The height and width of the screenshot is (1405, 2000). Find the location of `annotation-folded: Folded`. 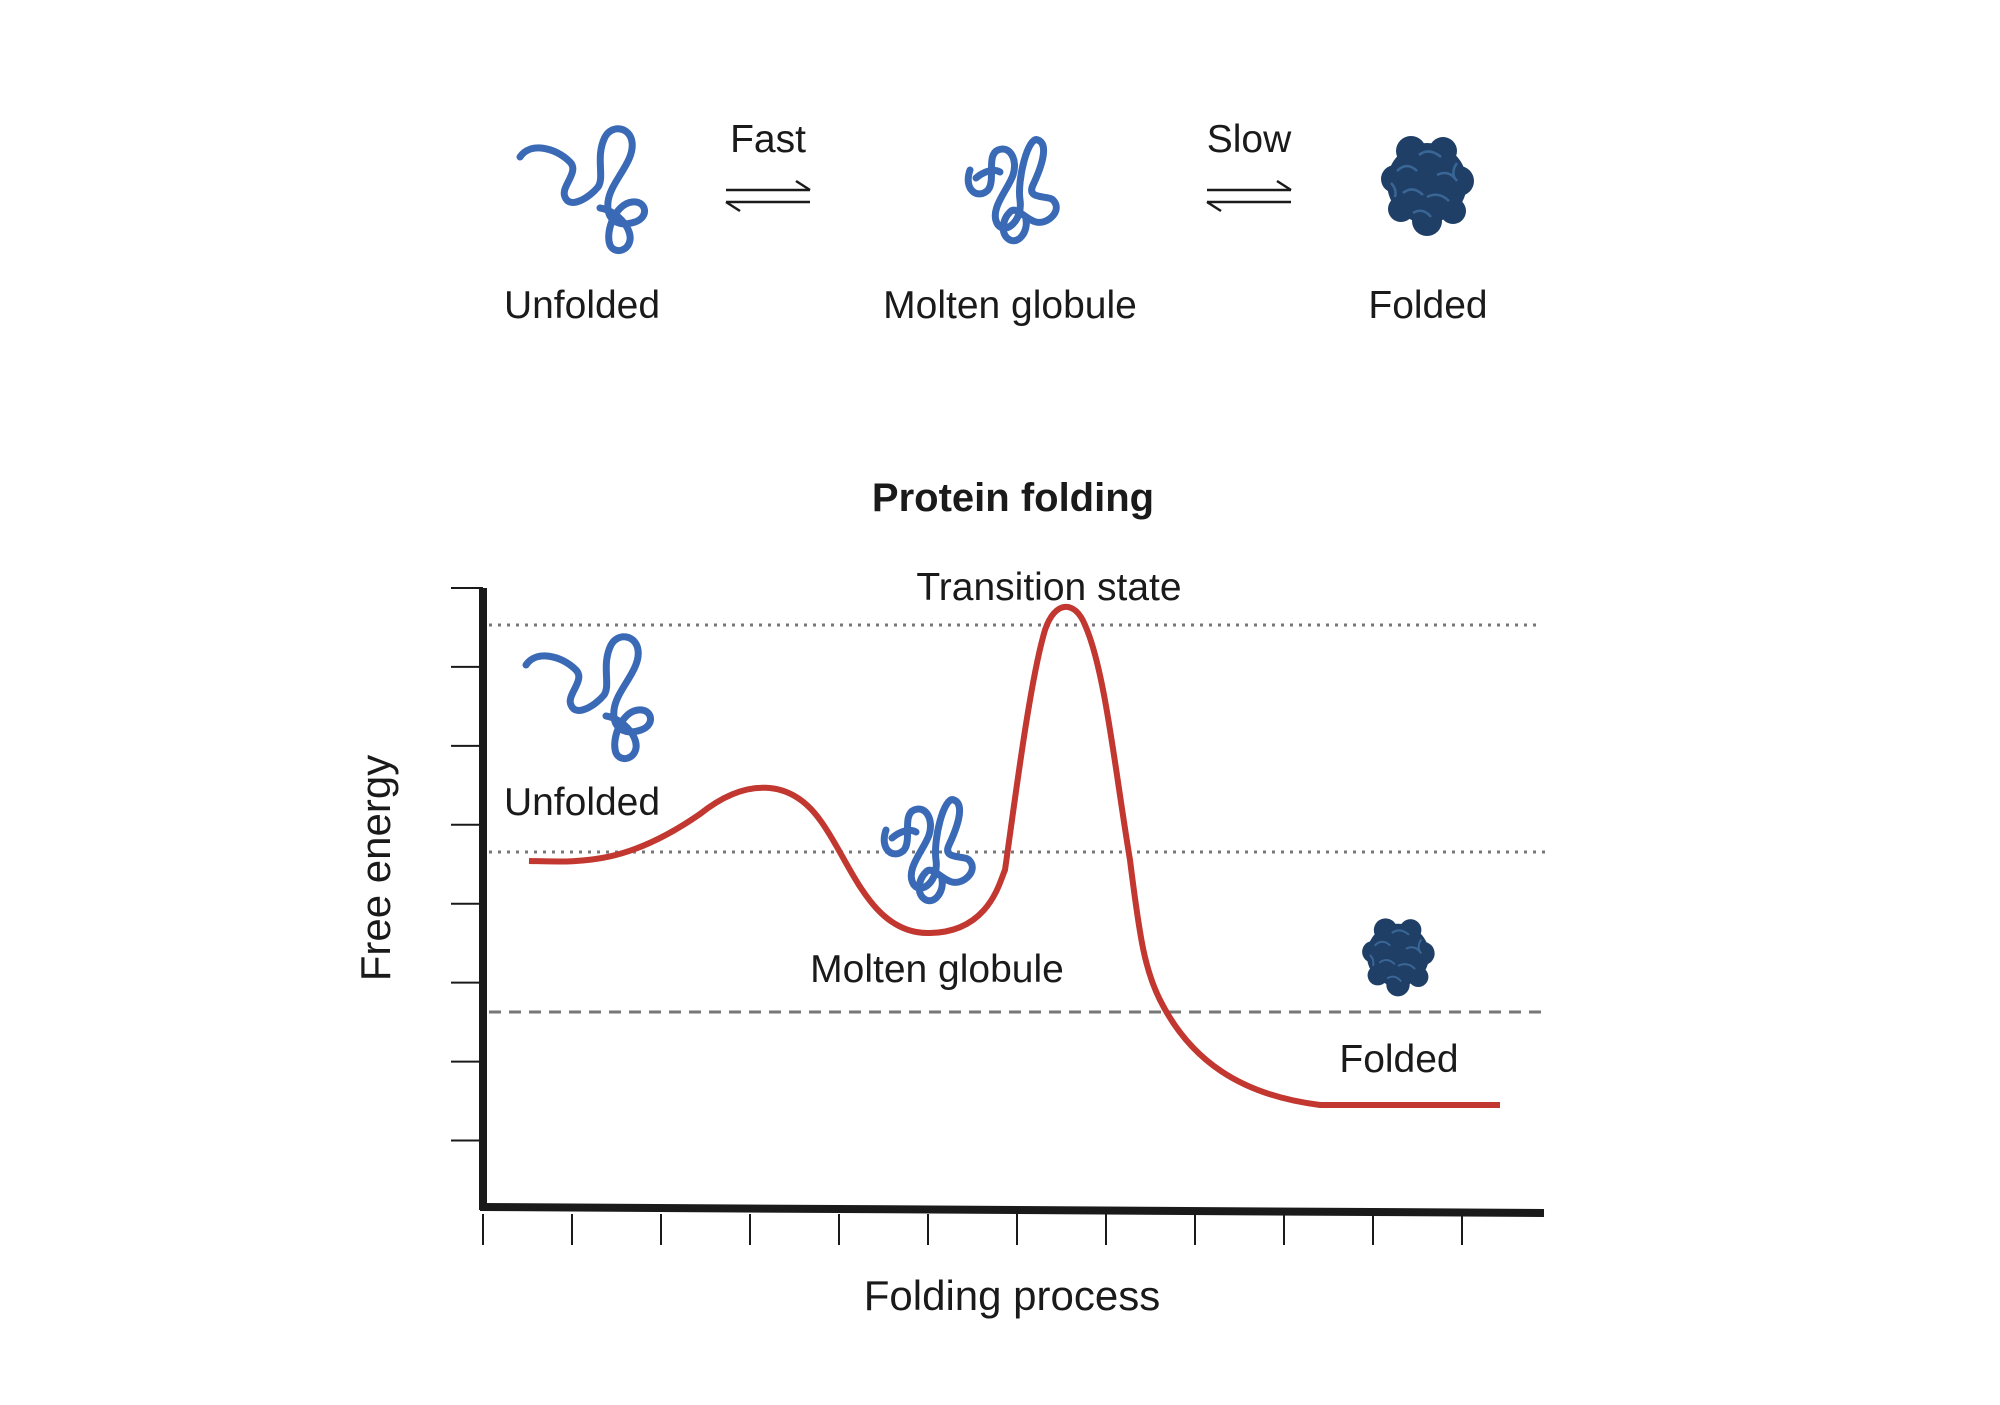

annotation-folded: Folded is located at coordinates (1398, 1059).